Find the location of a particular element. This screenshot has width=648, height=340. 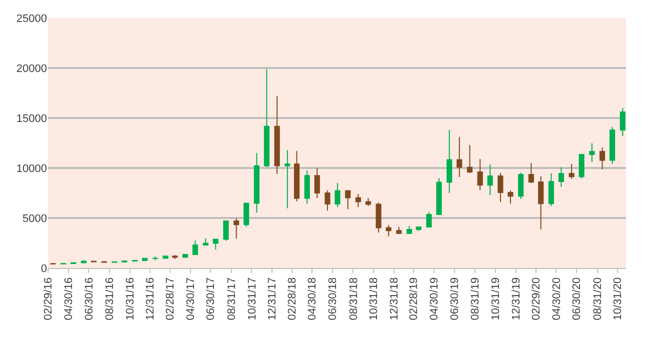

x-tick-label: 04/30/20 is located at coordinates (556, 298).